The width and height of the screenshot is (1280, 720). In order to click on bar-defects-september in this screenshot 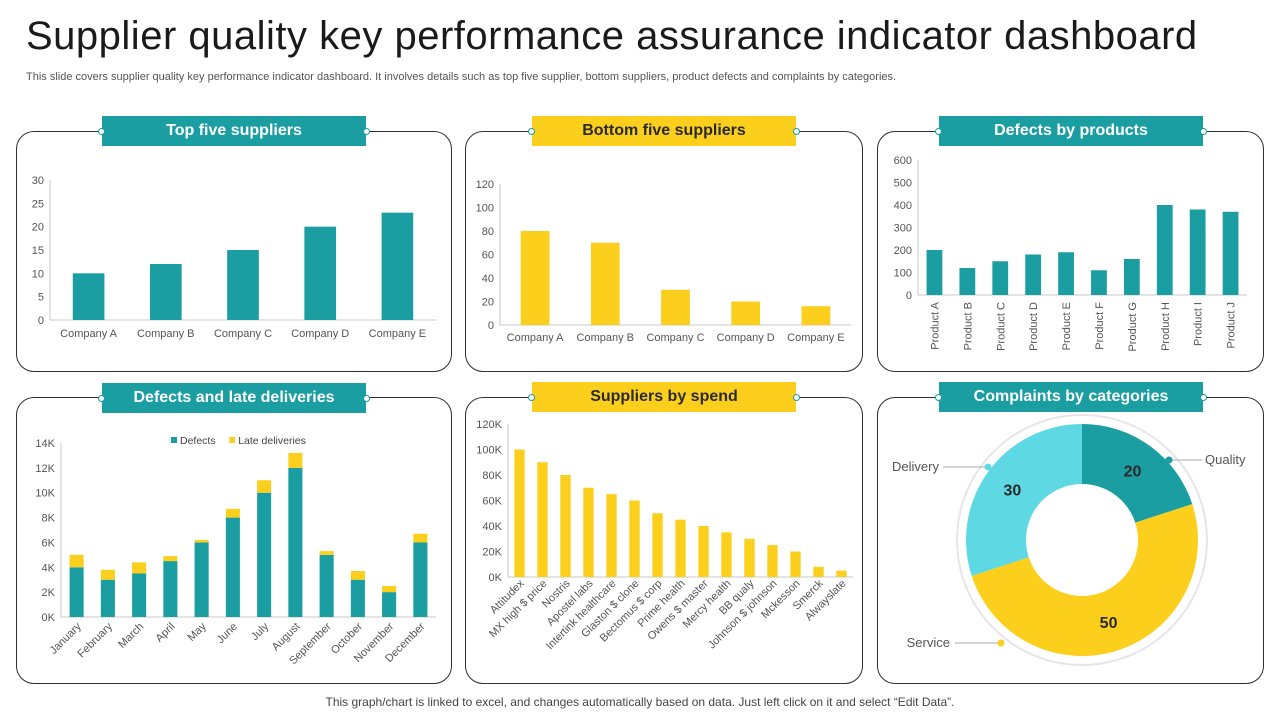, I will do `click(326, 585)`.